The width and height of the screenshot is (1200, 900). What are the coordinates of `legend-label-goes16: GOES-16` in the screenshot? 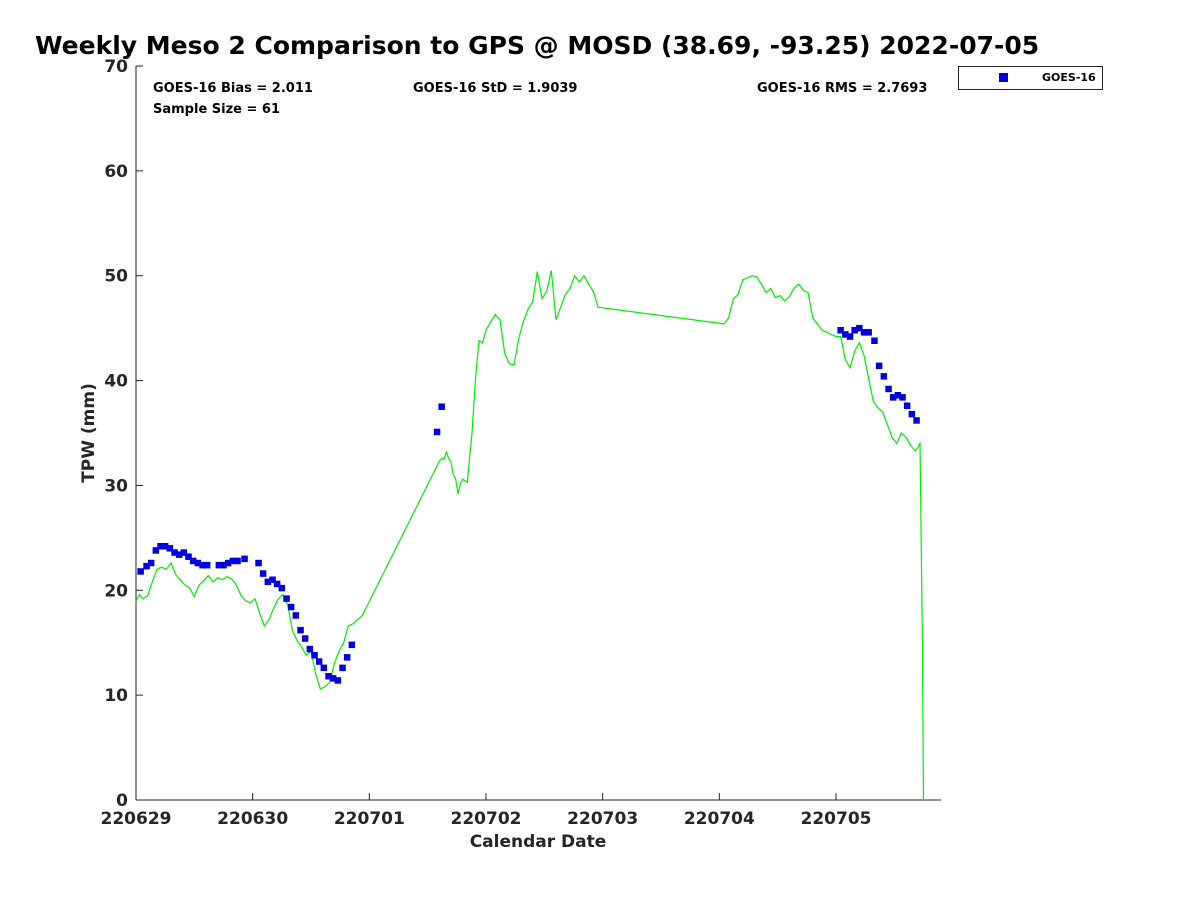 It's located at (1069, 77).